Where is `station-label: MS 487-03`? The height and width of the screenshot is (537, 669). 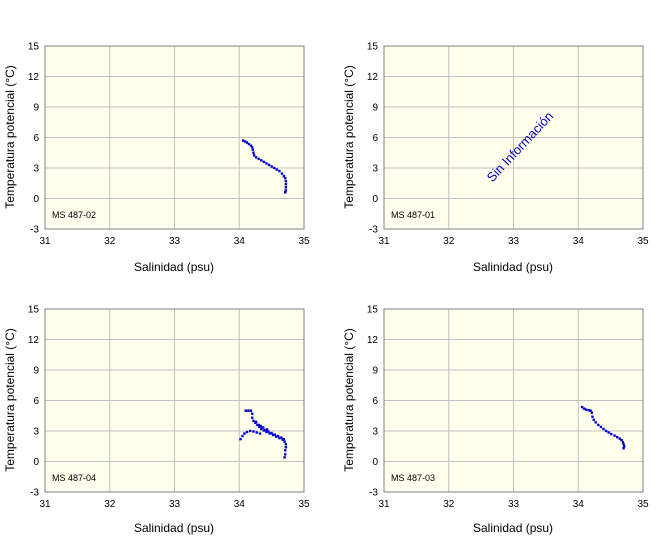
station-label: MS 487-03 is located at coordinates (413, 478).